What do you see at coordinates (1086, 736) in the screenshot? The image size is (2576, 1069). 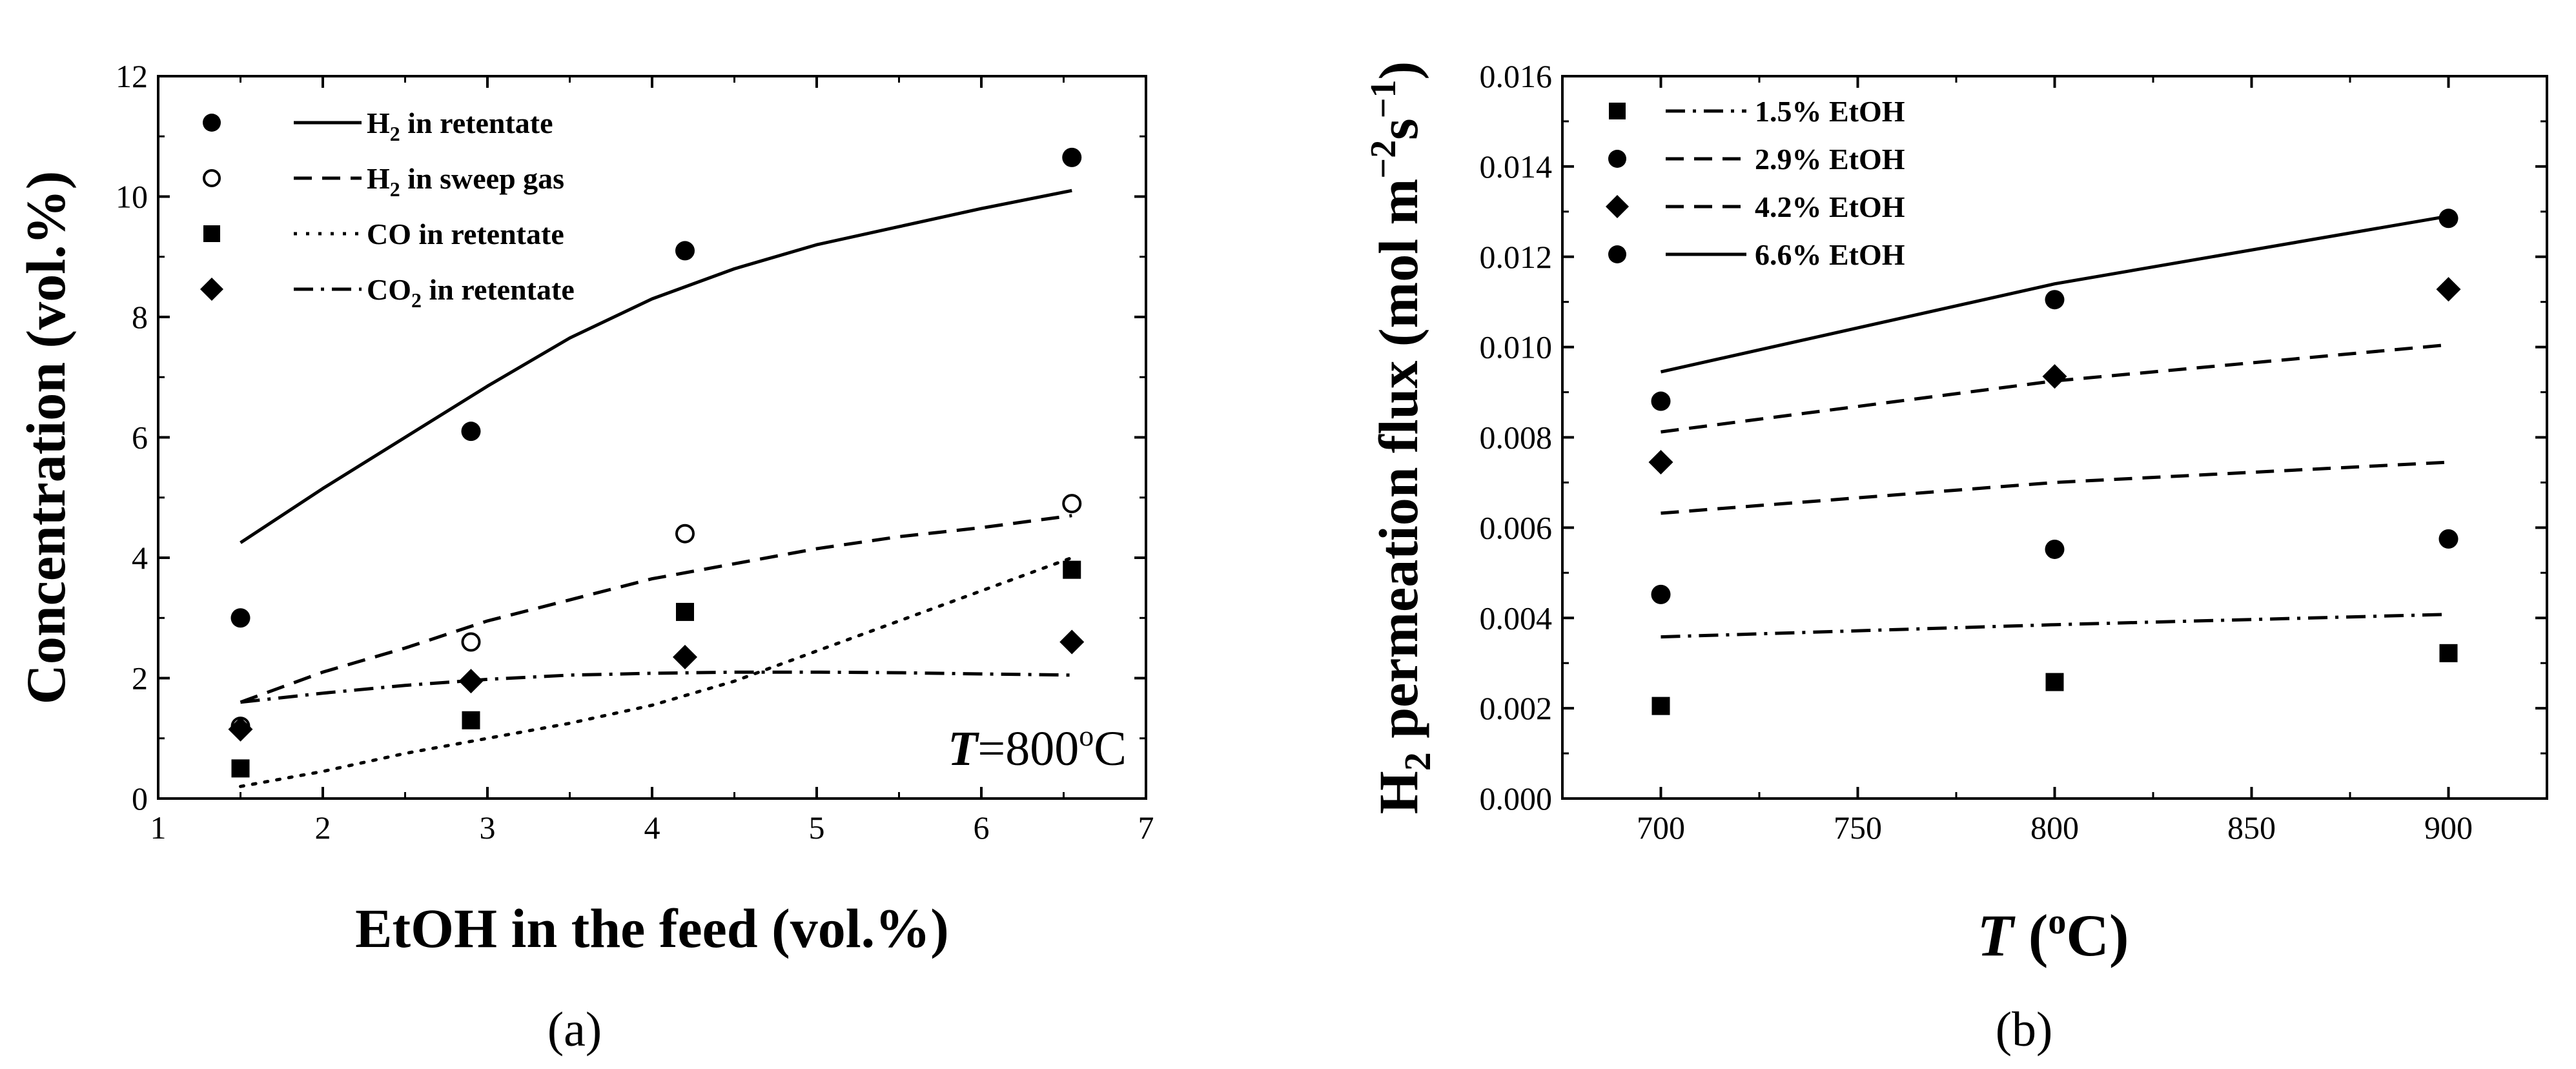 I see `annotation-degree: o` at bounding box center [1086, 736].